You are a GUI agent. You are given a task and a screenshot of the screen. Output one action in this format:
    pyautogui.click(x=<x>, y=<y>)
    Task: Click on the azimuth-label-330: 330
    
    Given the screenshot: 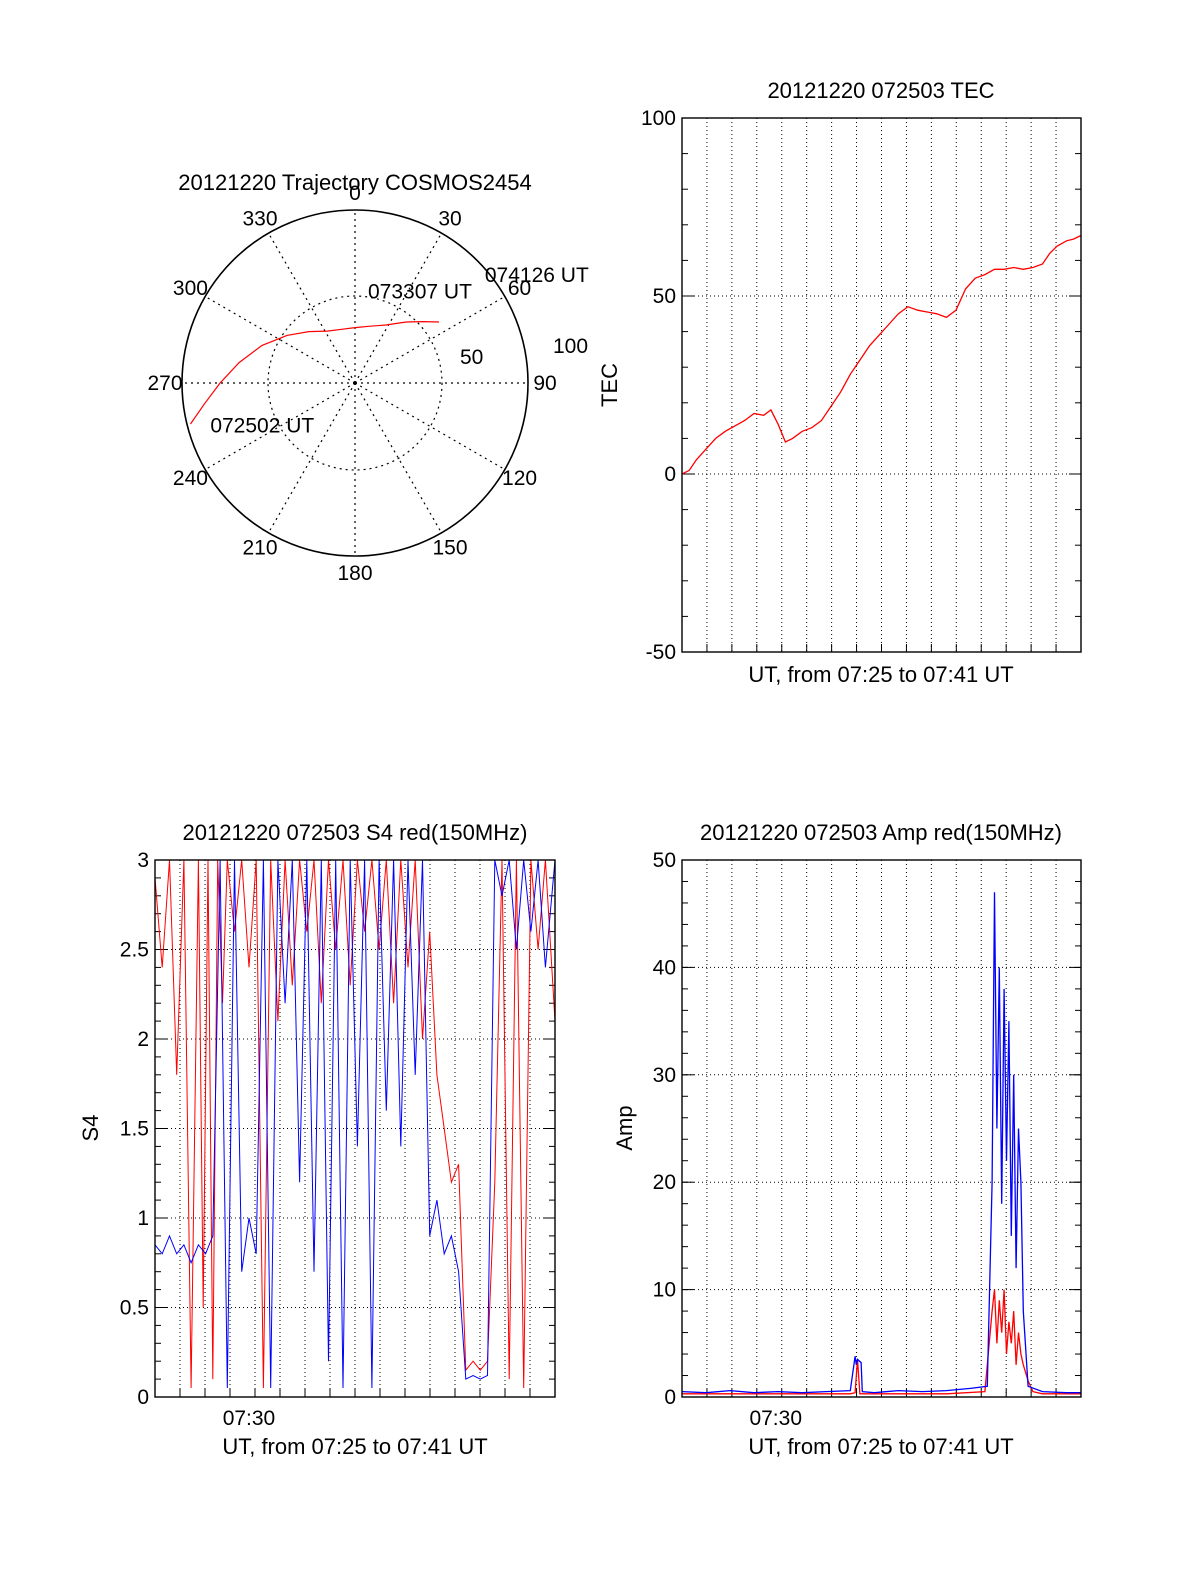 What is the action you would take?
    pyautogui.click(x=259, y=218)
    